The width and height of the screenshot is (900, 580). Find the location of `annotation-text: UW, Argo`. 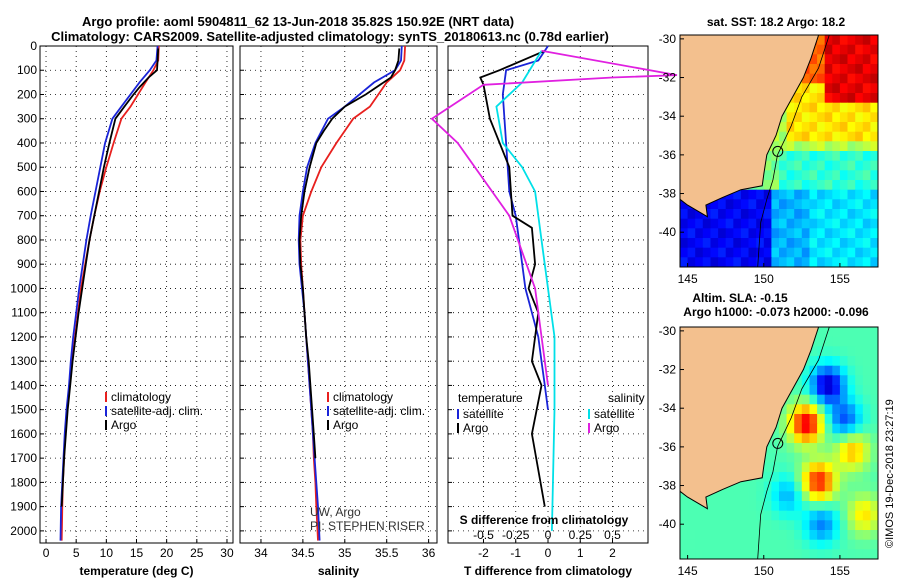

annotation-text: UW, Argo is located at coordinates (335, 512).